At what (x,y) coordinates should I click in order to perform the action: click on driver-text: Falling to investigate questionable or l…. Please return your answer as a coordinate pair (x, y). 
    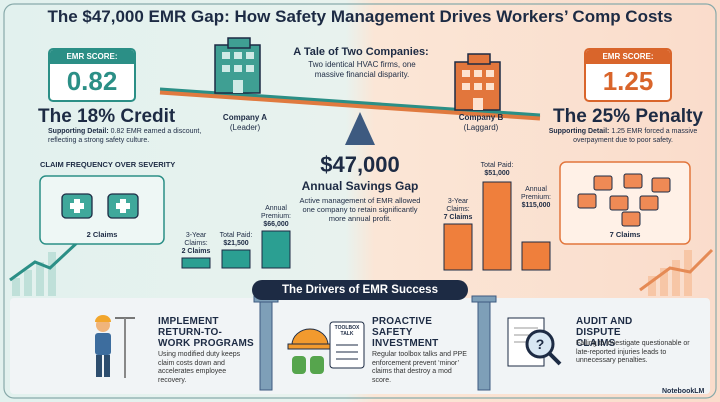
    Looking at the image, I should click on (633, 352).